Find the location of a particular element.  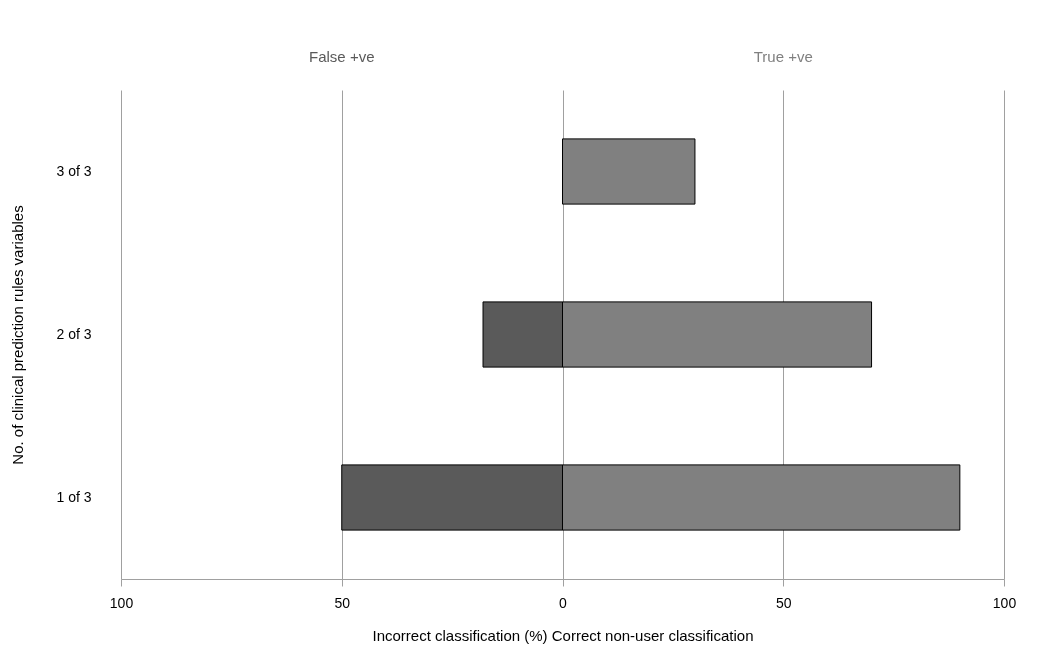

text: True +ve is located at coordinates (783, 56).